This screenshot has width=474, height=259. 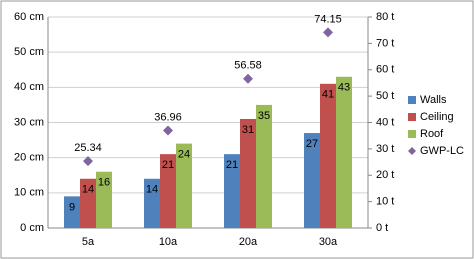 I want to click on legend-label: Walls, so click(x=433, y=100).